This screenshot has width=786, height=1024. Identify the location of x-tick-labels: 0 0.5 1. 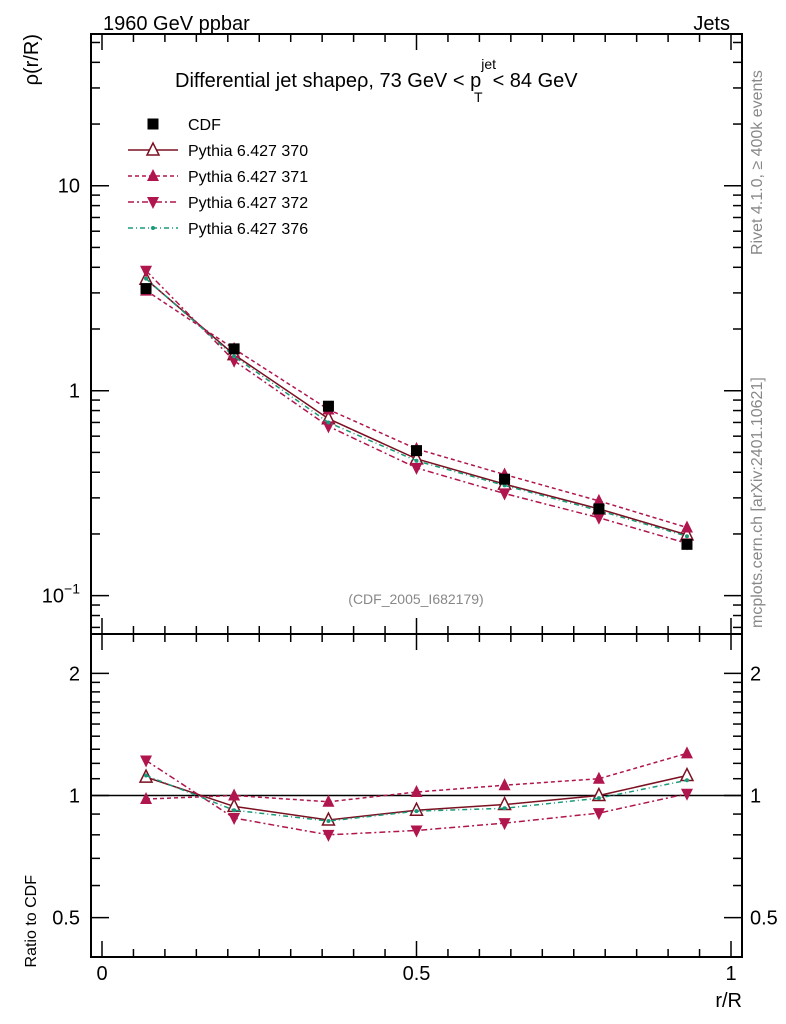
(416, 974).